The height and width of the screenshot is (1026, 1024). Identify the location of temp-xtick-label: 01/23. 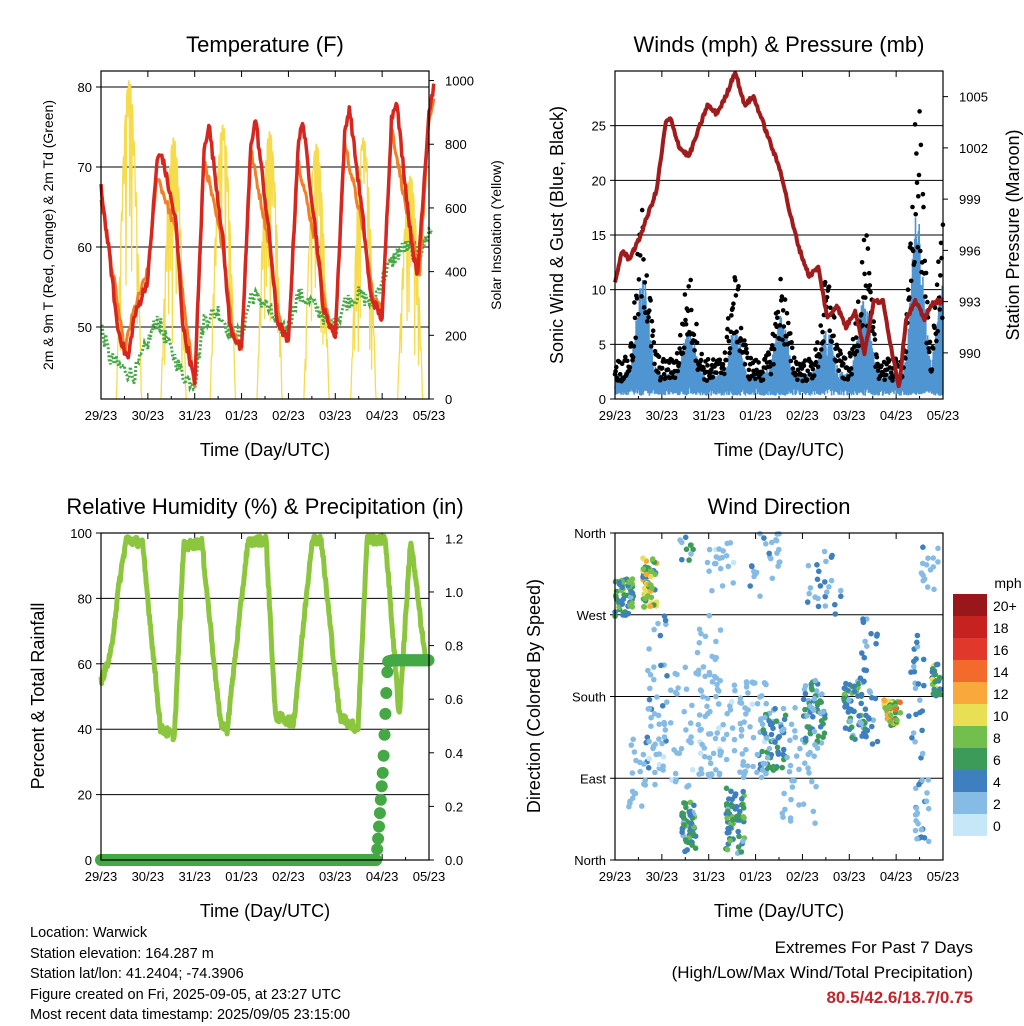
(241, 415).